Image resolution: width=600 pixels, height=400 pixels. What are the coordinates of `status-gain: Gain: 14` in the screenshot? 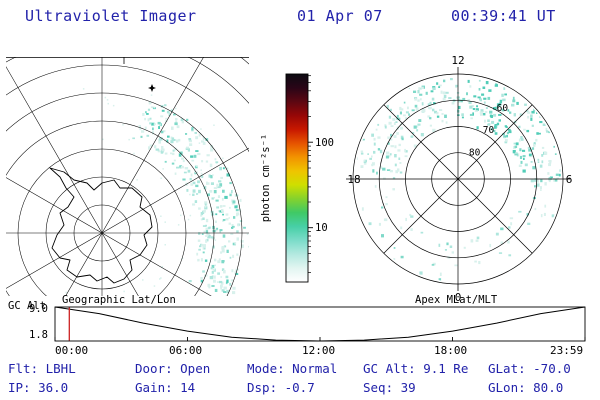 It's located at (165, 387).